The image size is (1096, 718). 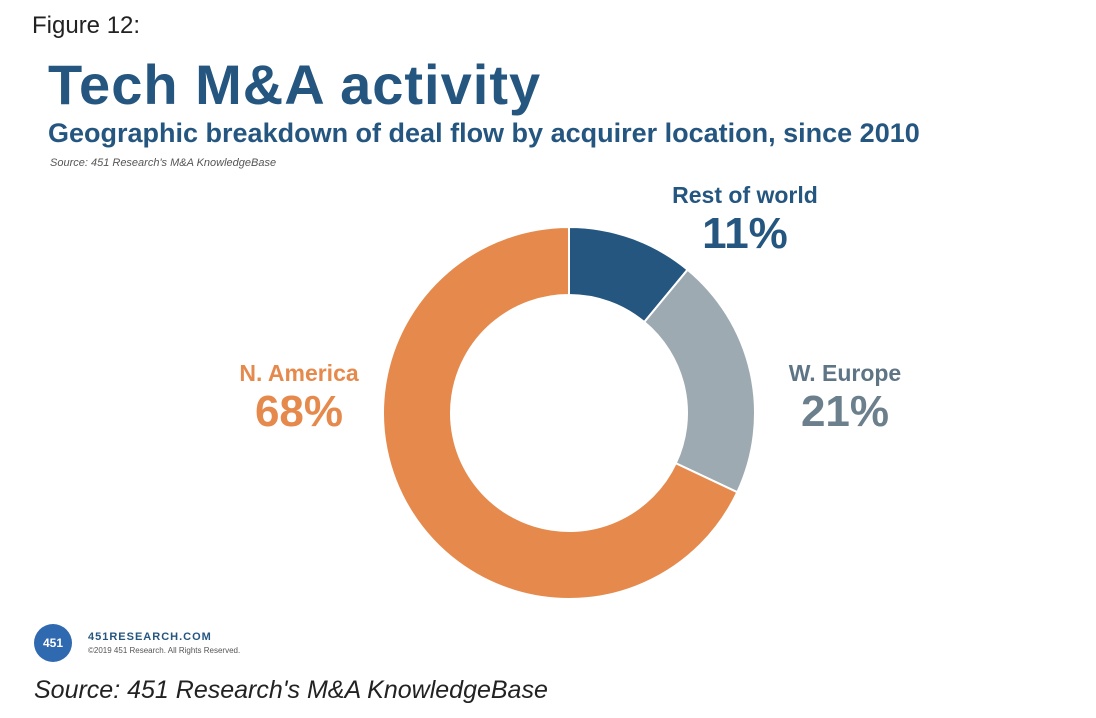 I want to click on label-n-america: N. America 68%, so click(x=299, y=398).